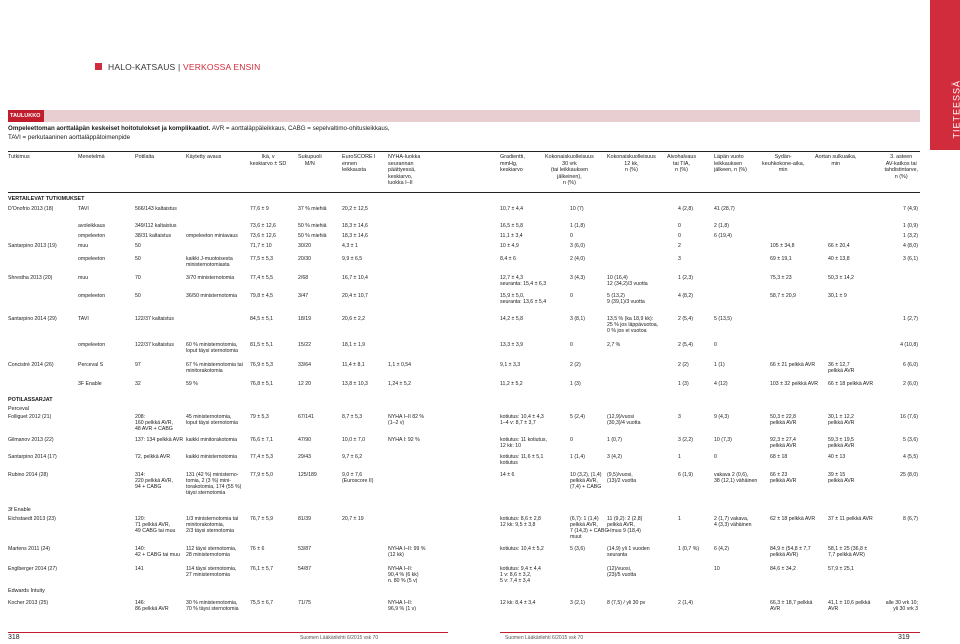 This screenshot has height=644, width=960. Describe the element at coordinates (783, 296) in the screenshot. I see `table-cell: 58,7 ± 20,9` at that location.